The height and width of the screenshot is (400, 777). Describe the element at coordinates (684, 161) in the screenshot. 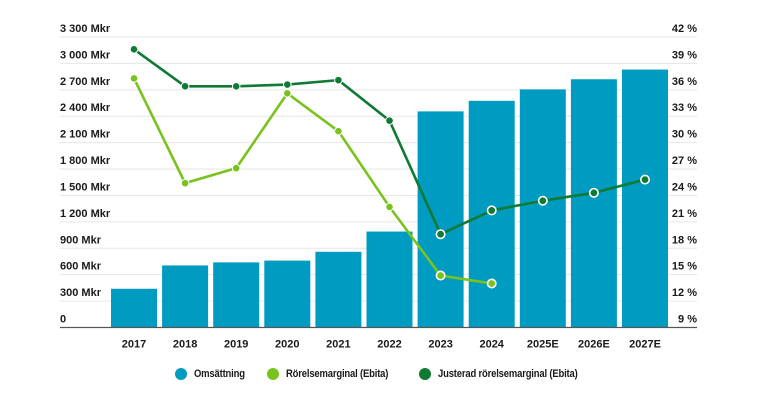

I see `right-tick-label: 27 %` at that location.